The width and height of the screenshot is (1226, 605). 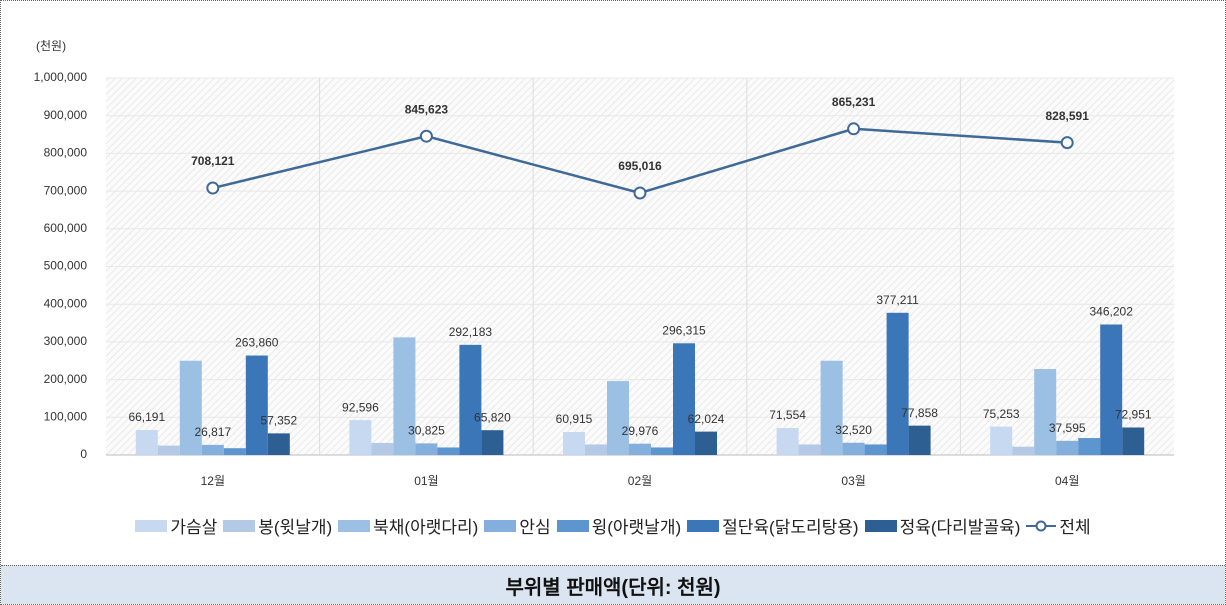 What do you see at coordinates (854, 102) in the screenshot?
I see `data-label: 865,231` at bounding box center [854, 102].